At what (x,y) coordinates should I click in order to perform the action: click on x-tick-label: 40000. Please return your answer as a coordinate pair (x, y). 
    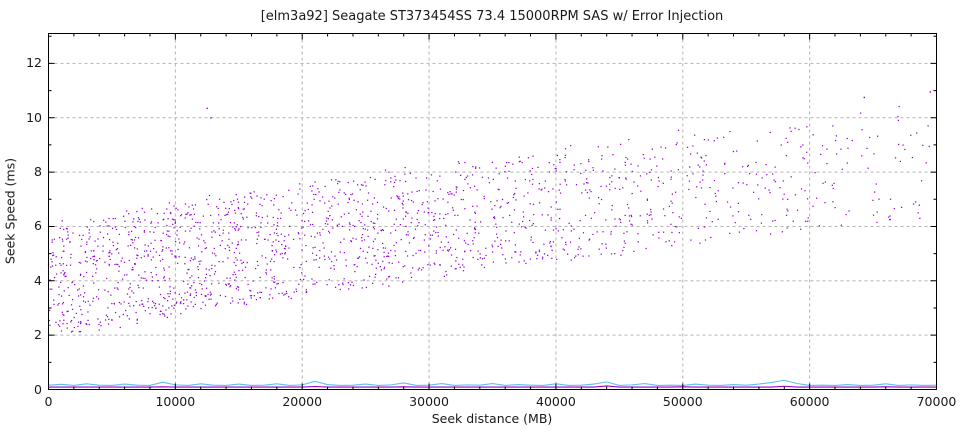
    Looking at the image, I should click on (556, 401).